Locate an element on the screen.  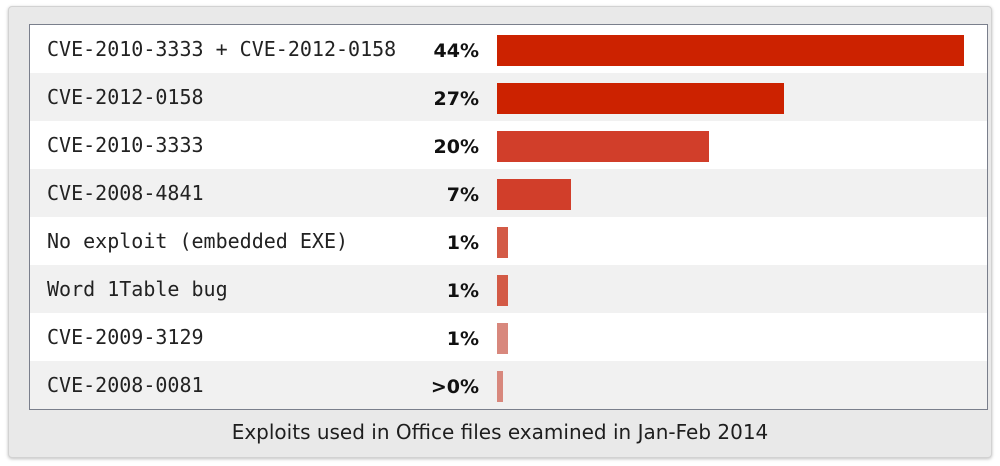
value-label: 44% is located at coordinates (456, 51).